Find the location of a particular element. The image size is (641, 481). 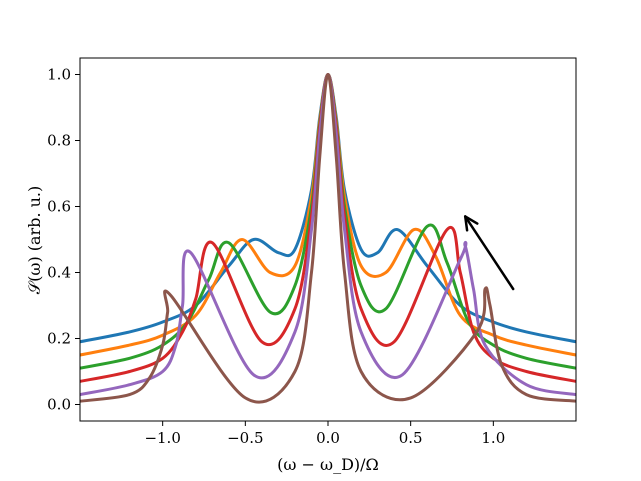

y-tick-label: 0.4 is located at coordinates (59, 273).